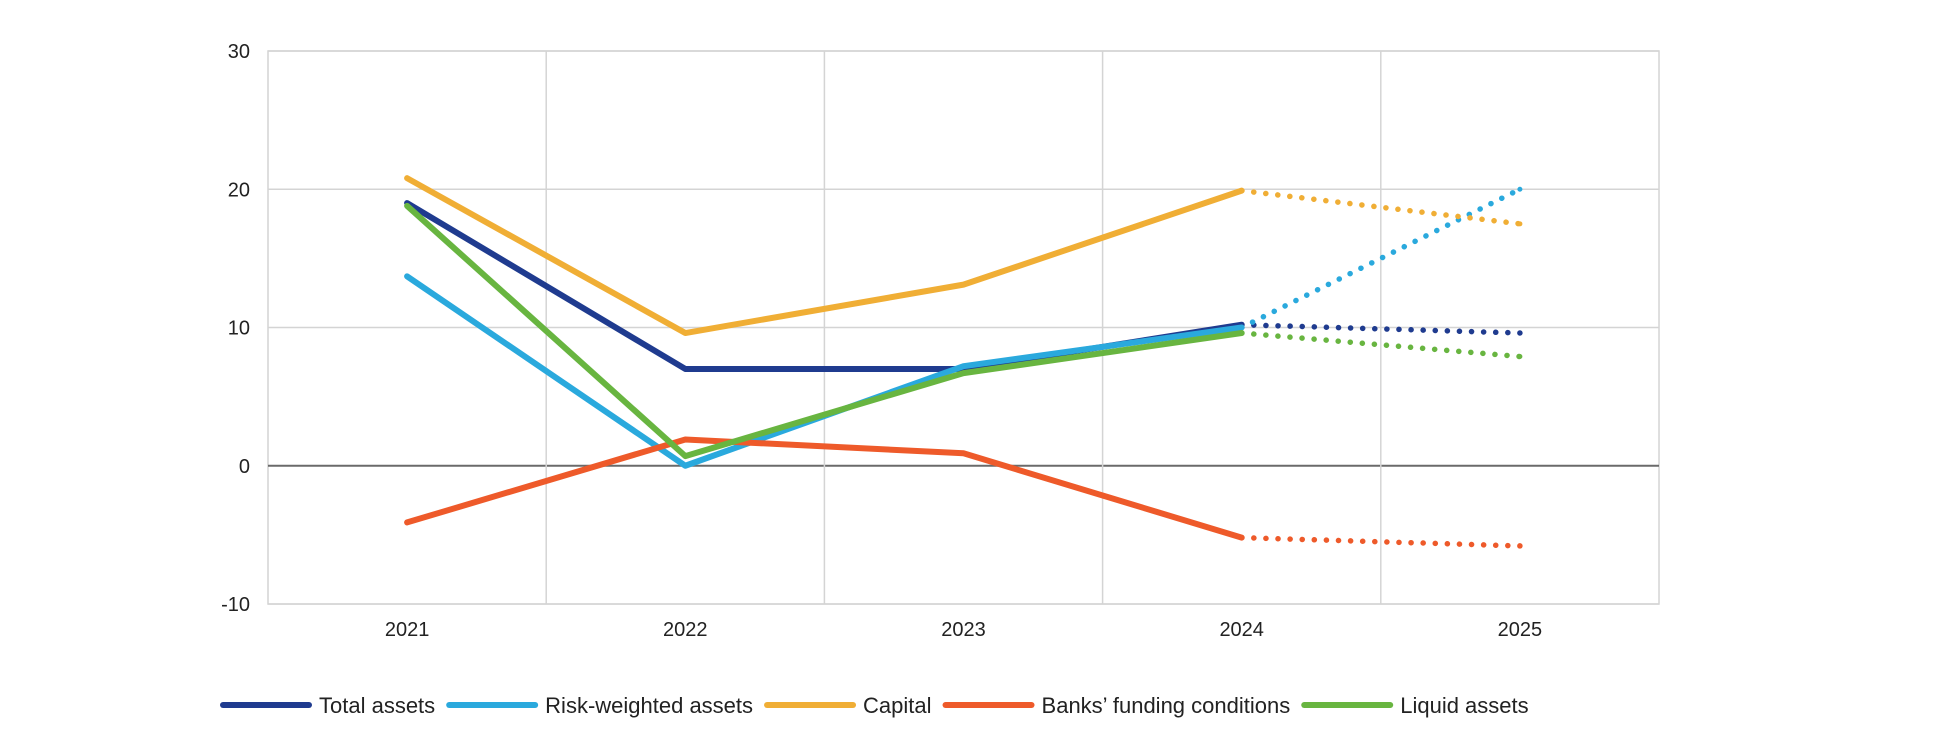 This screenshot has width=1938, height=754. What do you see at coordinates (239, 329) in the screenshot?
I see `y-tick-label: 10` at bounding box center [239, 329].